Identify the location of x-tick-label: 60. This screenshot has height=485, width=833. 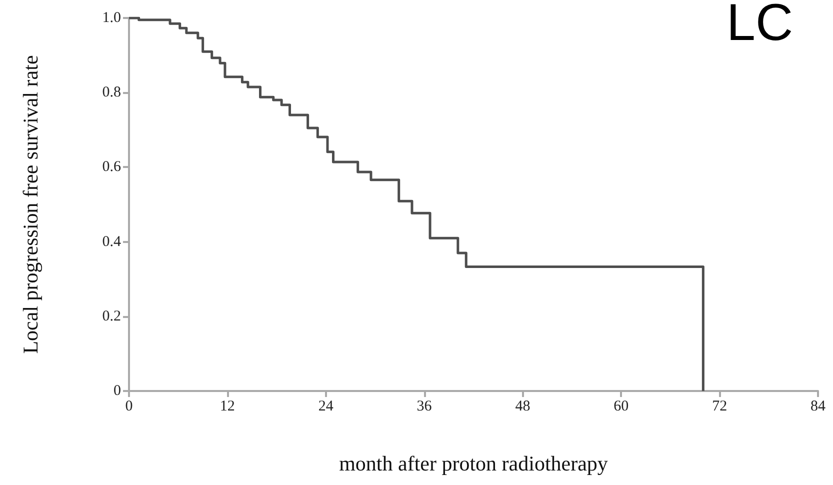
(621, 406).